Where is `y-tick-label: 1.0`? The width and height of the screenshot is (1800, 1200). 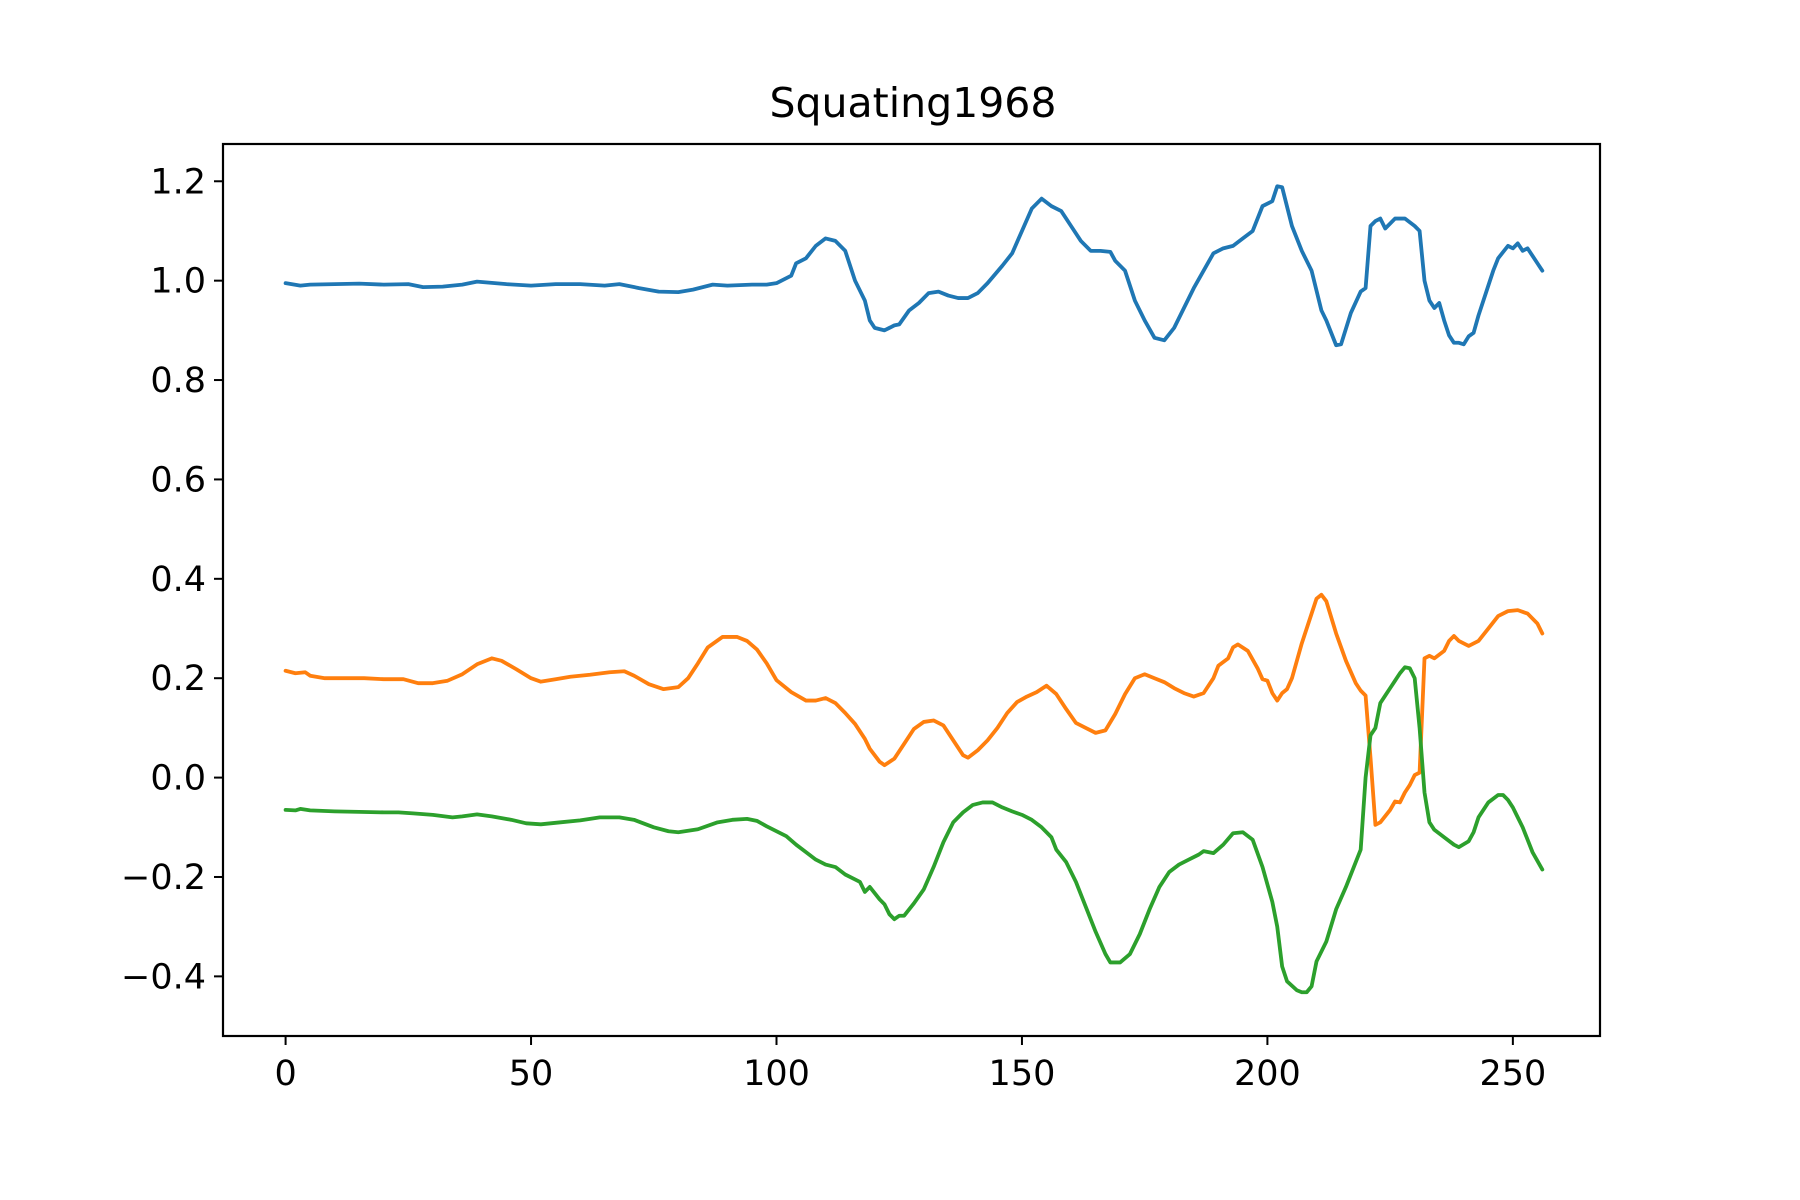
y-tick-label: 1.0 is located at coordinates (178, 282).